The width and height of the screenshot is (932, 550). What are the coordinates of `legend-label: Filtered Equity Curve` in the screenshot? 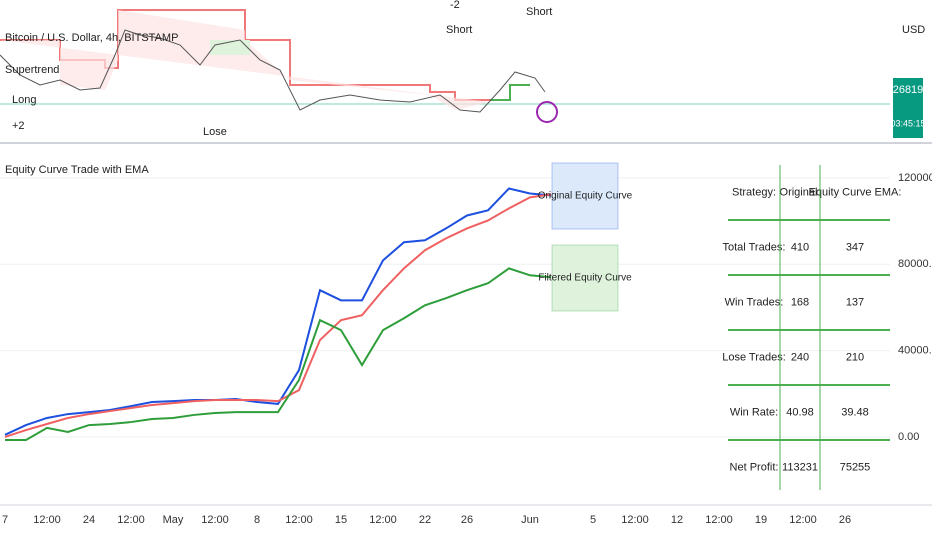 It's located at (585, 278).